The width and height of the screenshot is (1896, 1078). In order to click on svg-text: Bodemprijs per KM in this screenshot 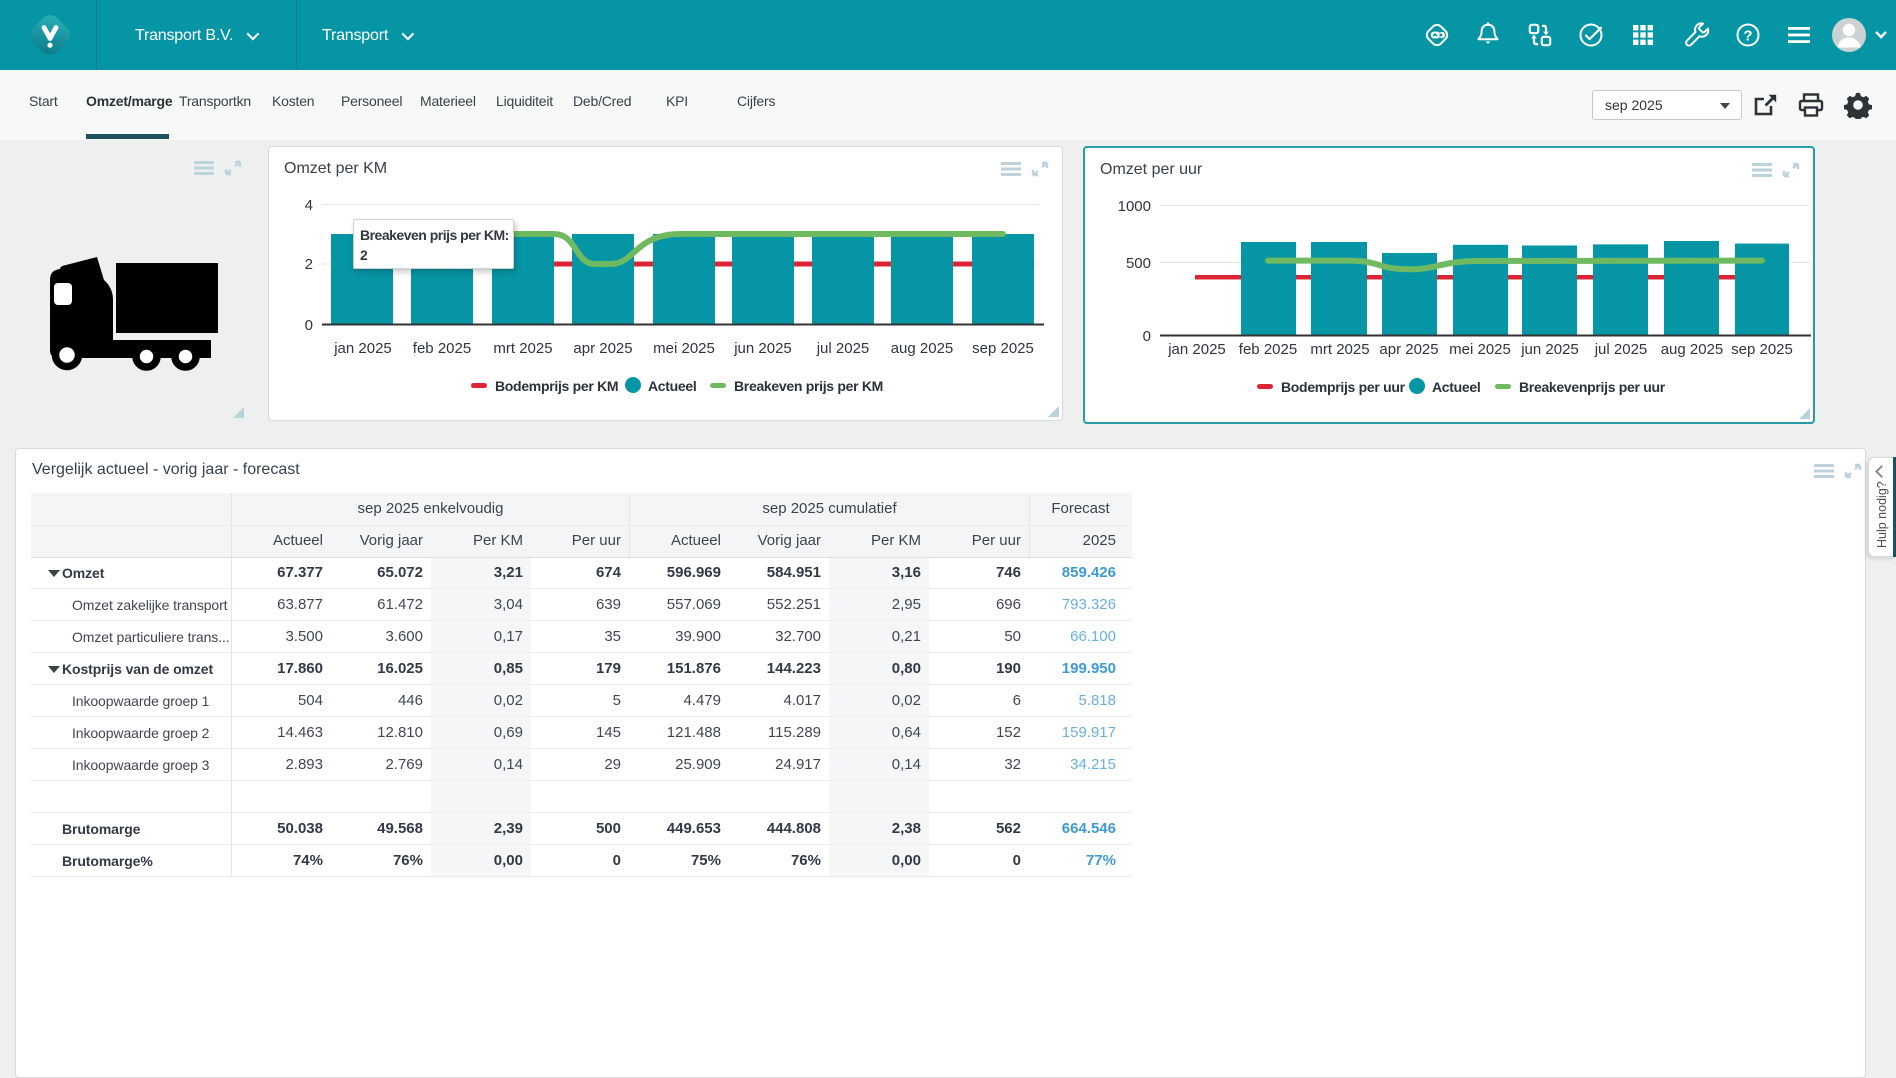, I will do `click(556, 386)`.